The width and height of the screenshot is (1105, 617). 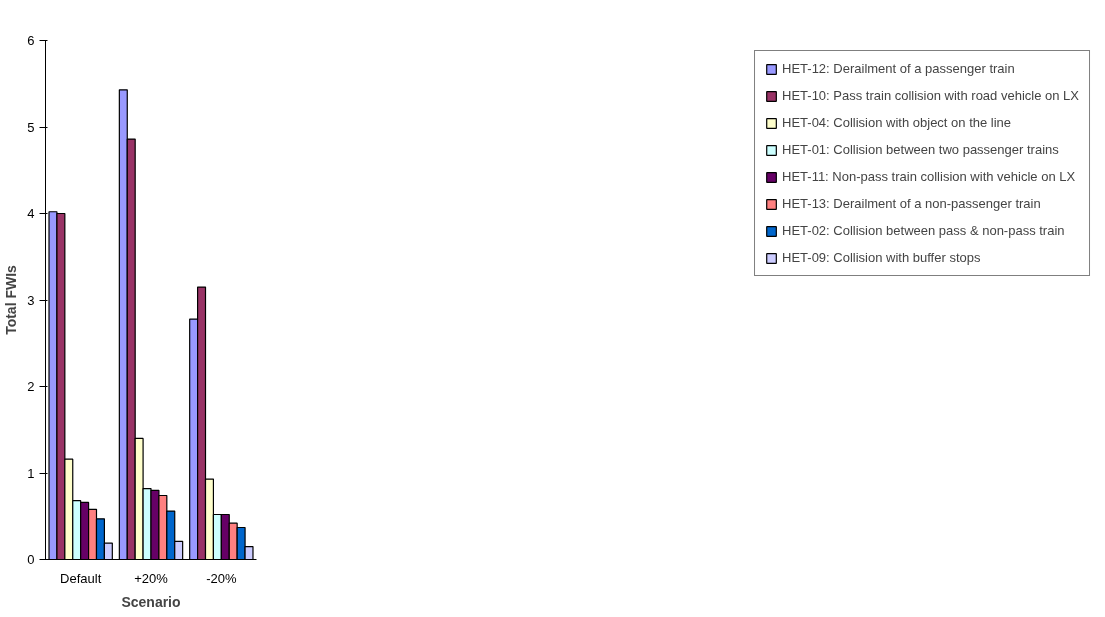 I want to click on x-axis-title: Scenario, so click(x=151, y=601).